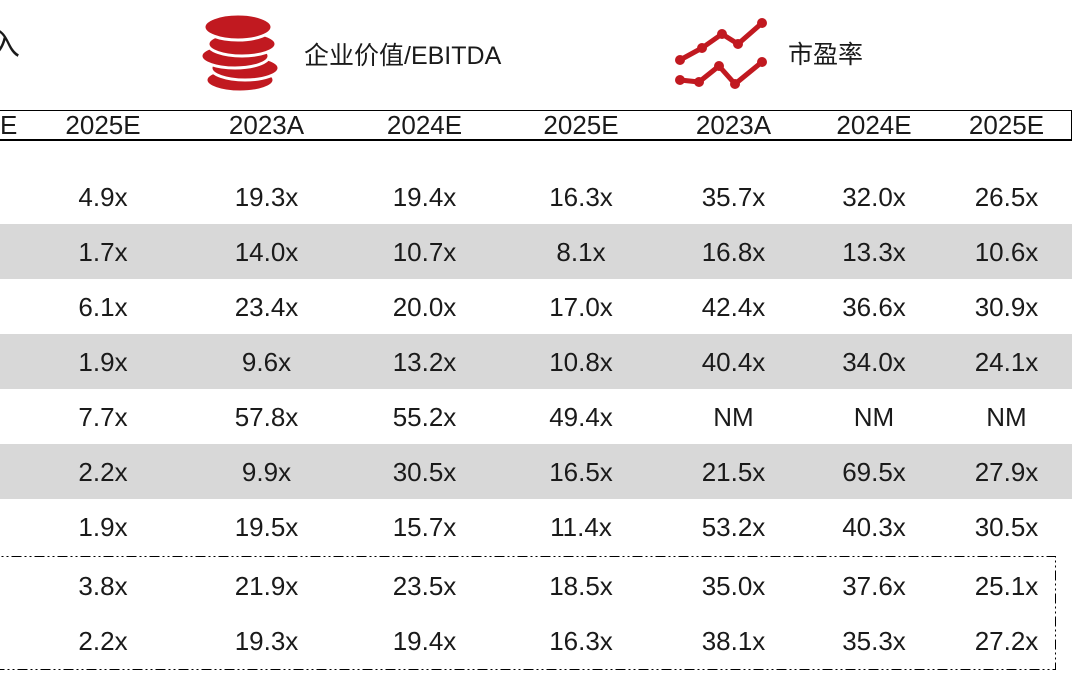 The width and height of the screenshot is (1080, 676). I want to click on table-cell: 8.1x, so click(581, 251).